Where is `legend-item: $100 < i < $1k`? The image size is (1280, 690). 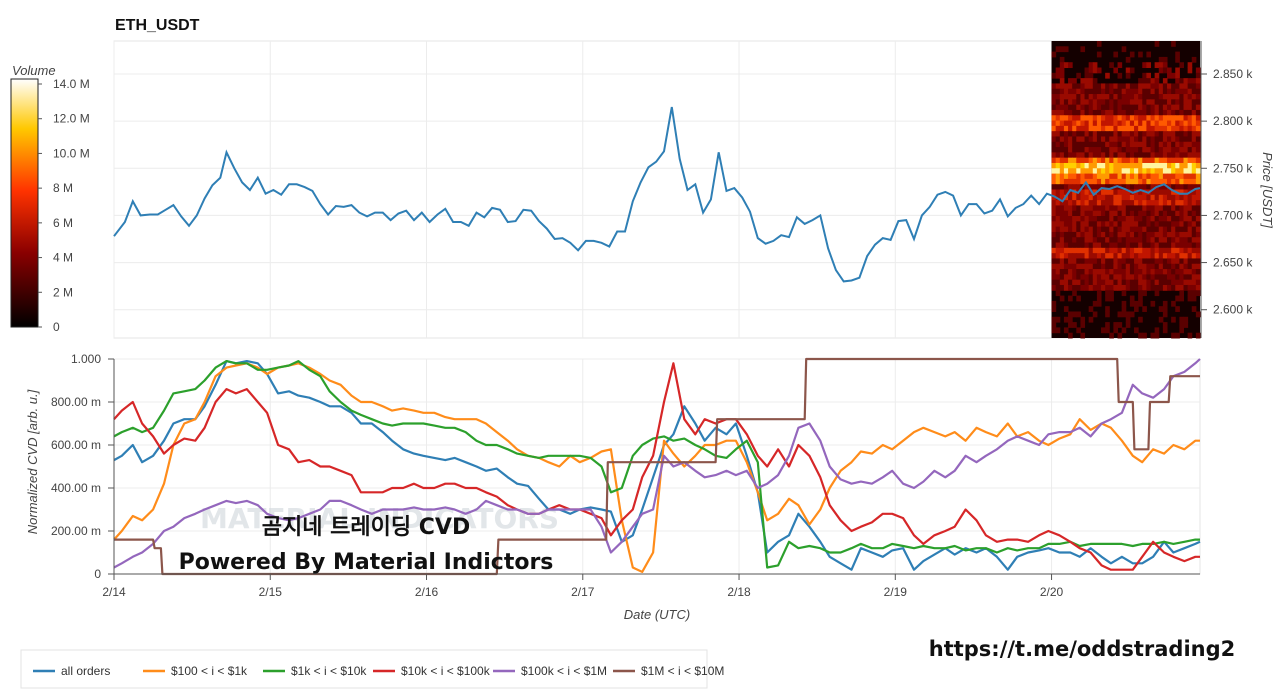 legend-item: $100 < i < $1k is located at coordinates (195, 671).